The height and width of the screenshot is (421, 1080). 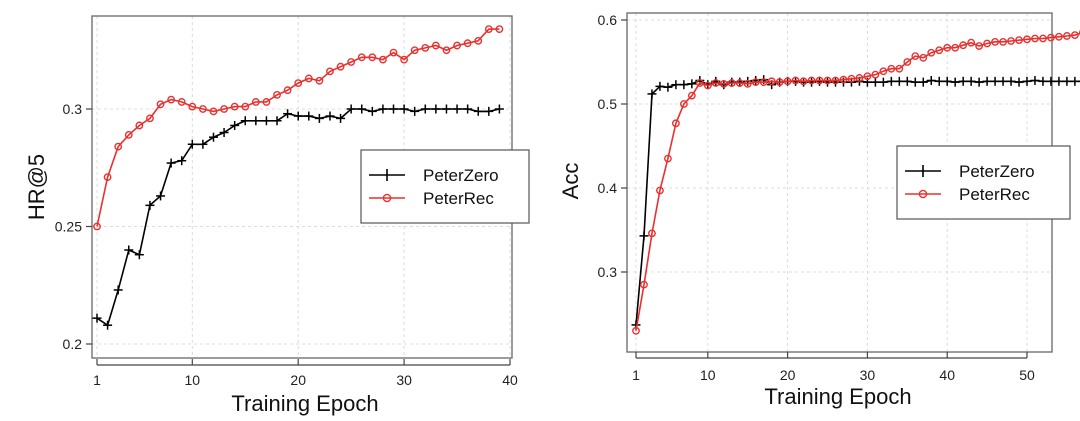 What do you see at coordinates (193, 380) in the screenshot?
I see `x-tick-label: 10` at bounding box center [193, 380].